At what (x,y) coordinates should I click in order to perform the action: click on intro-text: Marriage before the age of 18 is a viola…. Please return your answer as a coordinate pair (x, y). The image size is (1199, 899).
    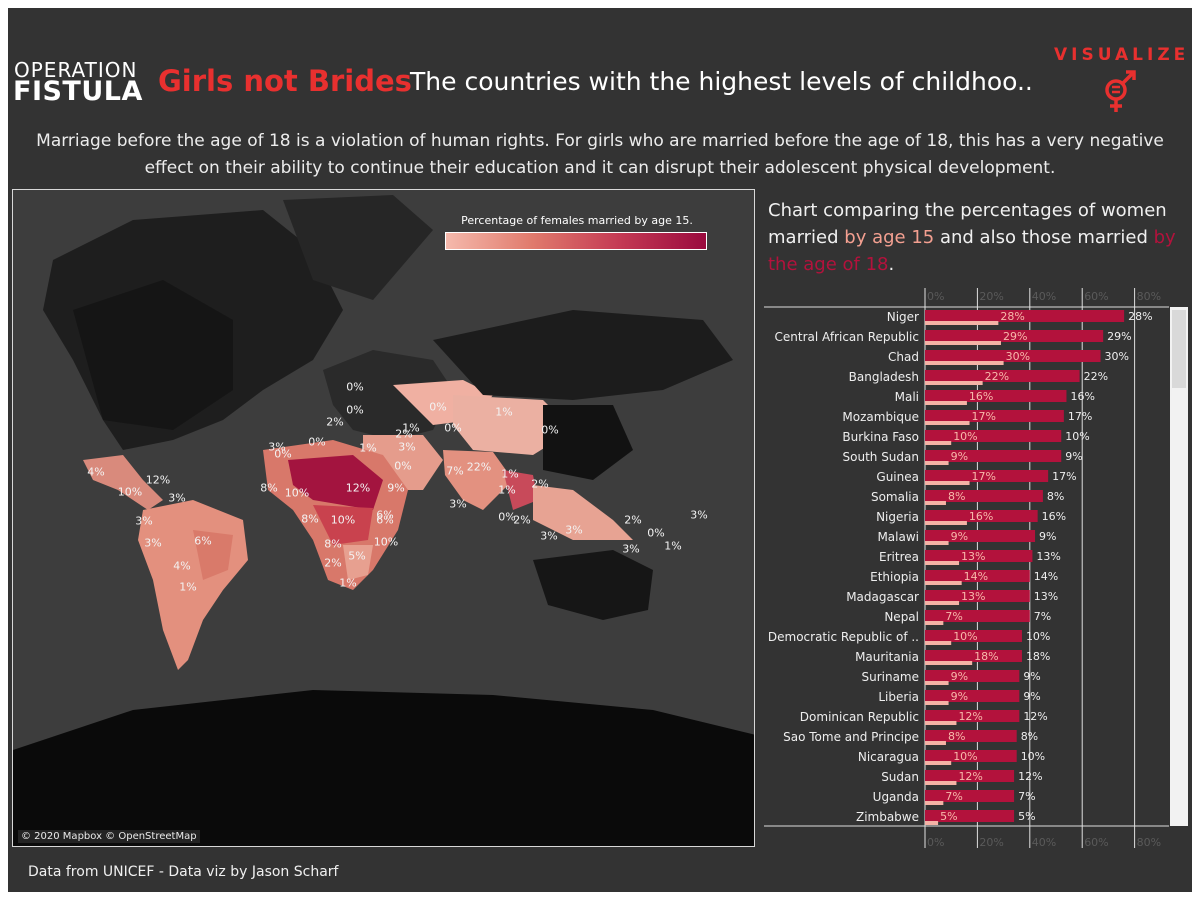
    Looking at the image, I should click on (600, 154).